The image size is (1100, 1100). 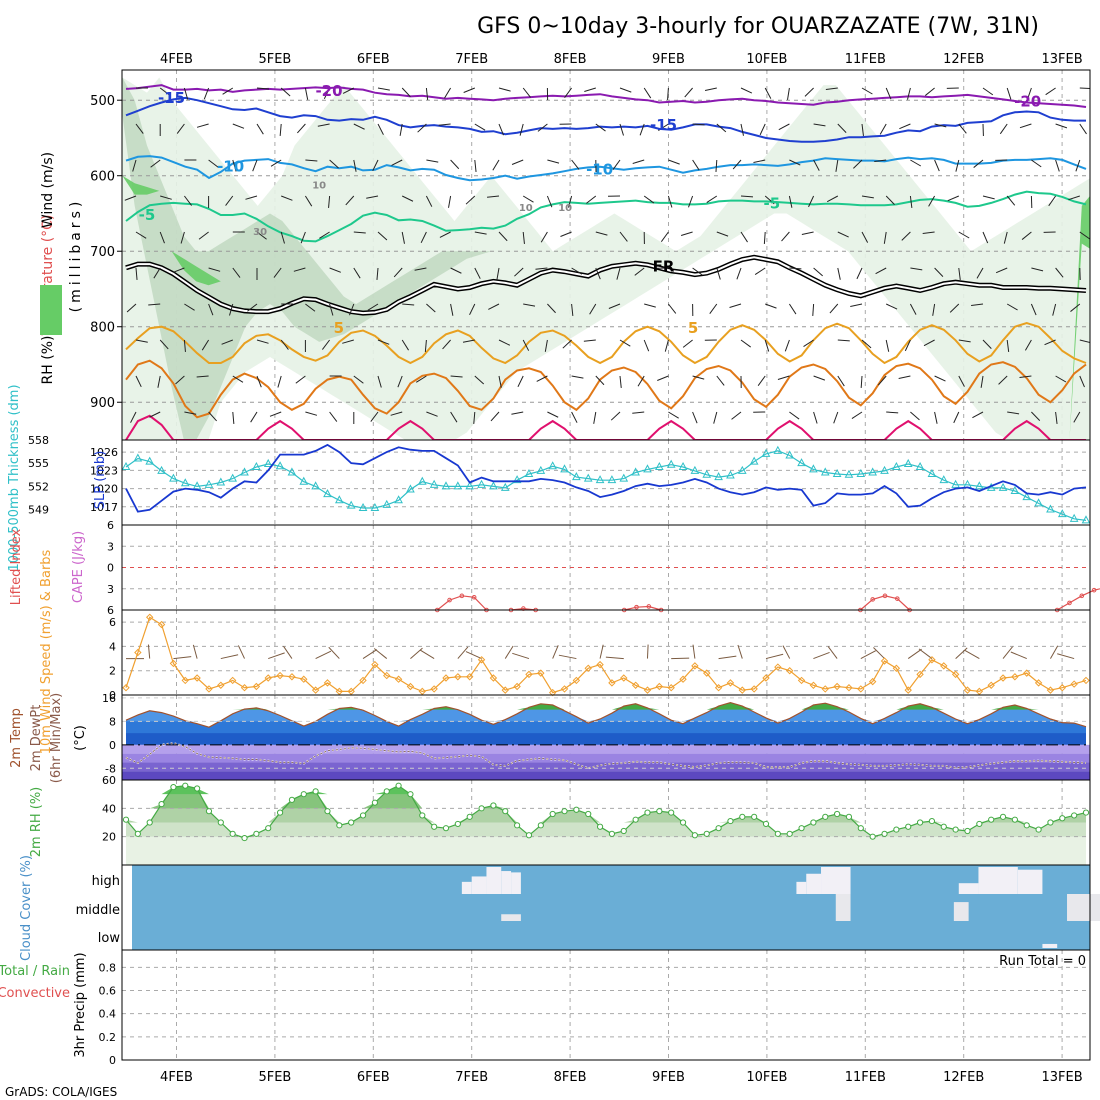 I want to click on slp-ylabel: SLP (mb), so click(x=100, y=480).